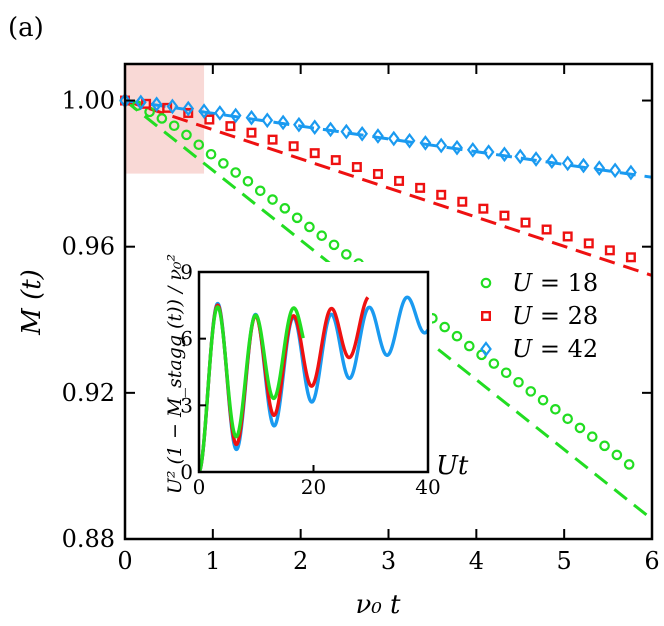 The width and height of the screenshot is (664, 626). What do you see at coordinates (555, 283) in the screenshot?
I see `legend-label: U = 18` at bounding box center [555, 283].